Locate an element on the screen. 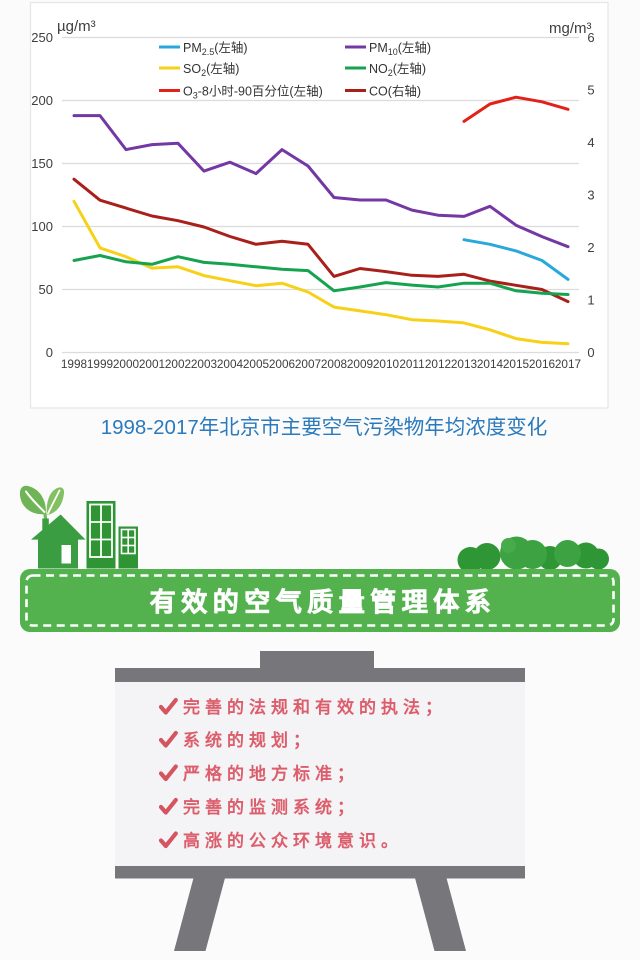  svg-text: 系统的规划； is located at coordinates (249, 740).